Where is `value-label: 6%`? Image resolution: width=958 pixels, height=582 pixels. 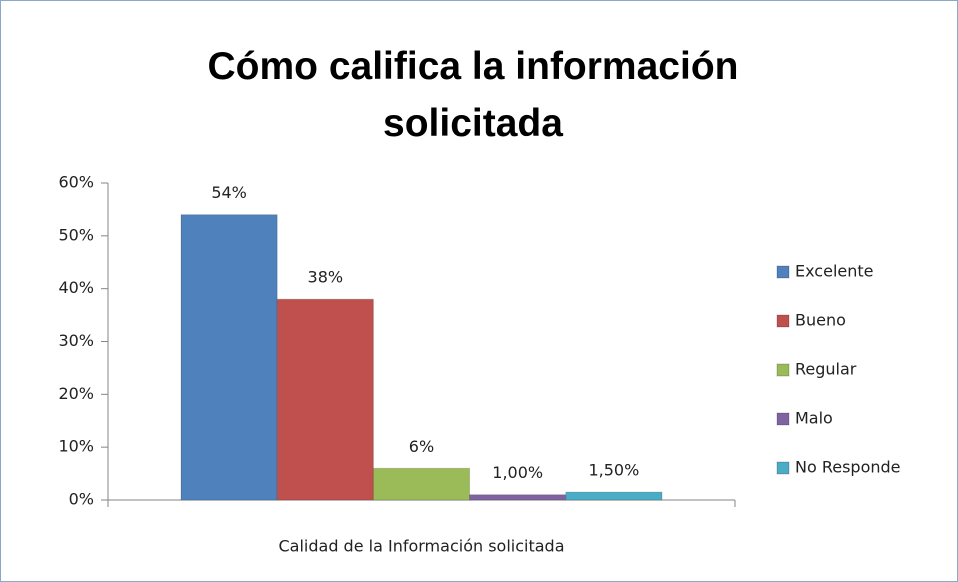 value-label: 6% is located at coordinates (421, 446).